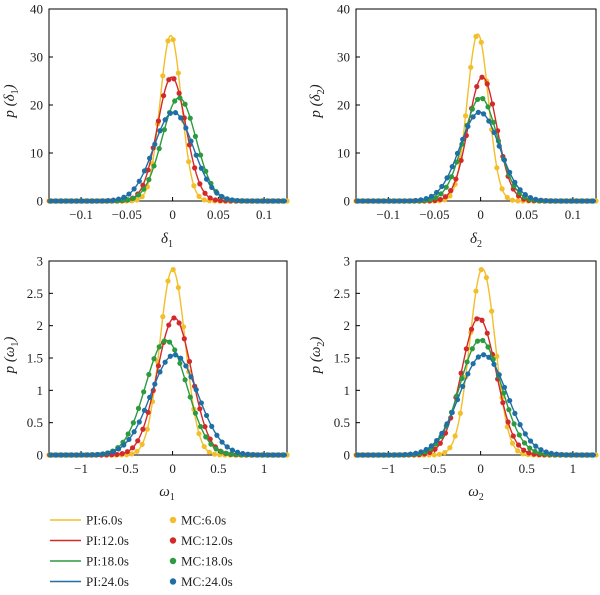 The image size is (600, 595). What do you see at coordinates (527, 468) in the screenshot?
I see `x-tick-label: 0.5` at bounding box center [527, 468].